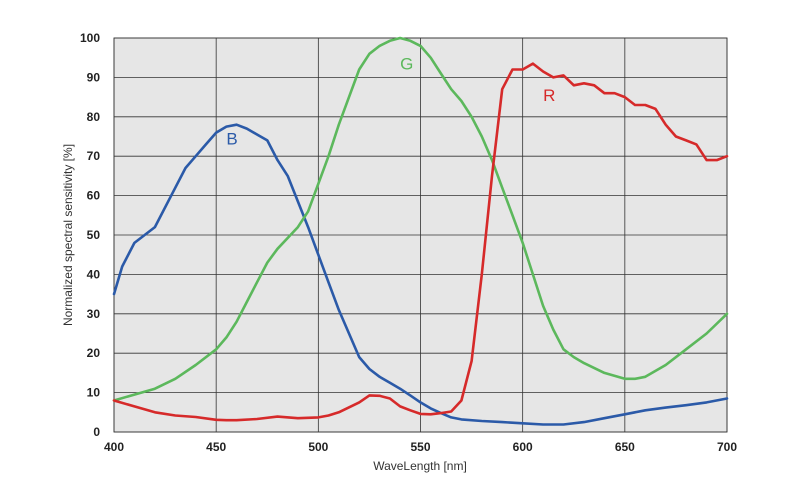 The image size is (800, 500). Describe the element at coordinates (406, 64) in the screenshot. I see `series-label-g: G` at that location.